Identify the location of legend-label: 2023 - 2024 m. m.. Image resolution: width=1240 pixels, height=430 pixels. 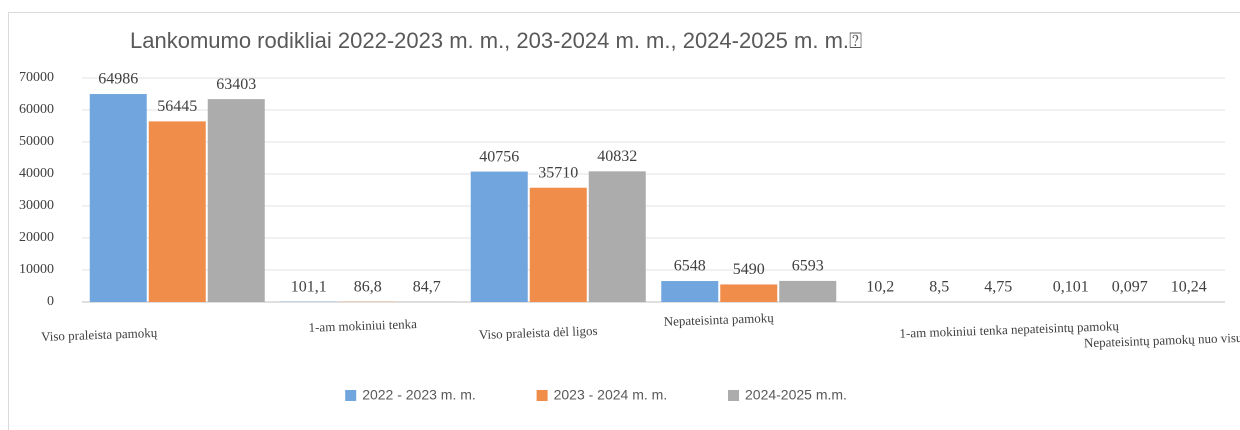
(611, 395).